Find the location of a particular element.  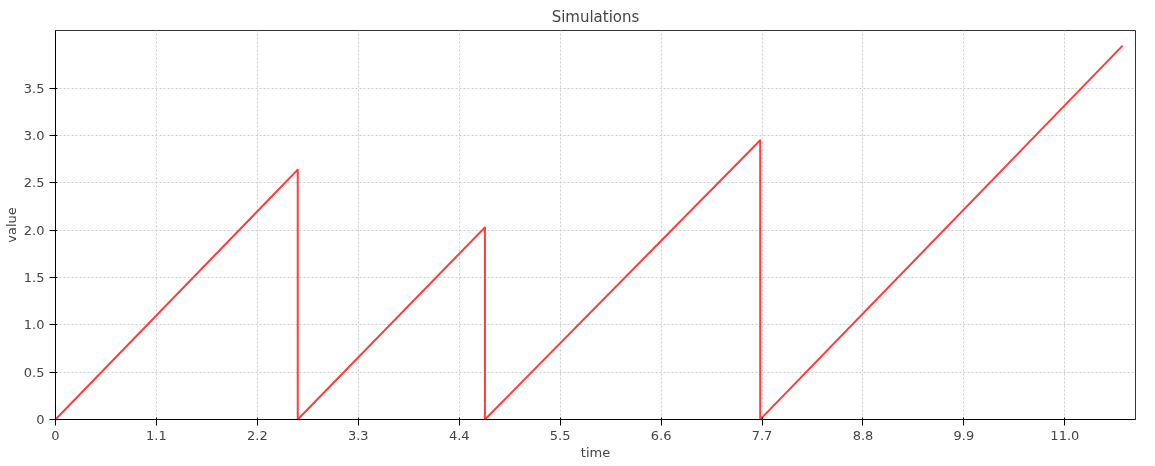

y-tick-label: 2.0 is located at coordinates (34, 230).